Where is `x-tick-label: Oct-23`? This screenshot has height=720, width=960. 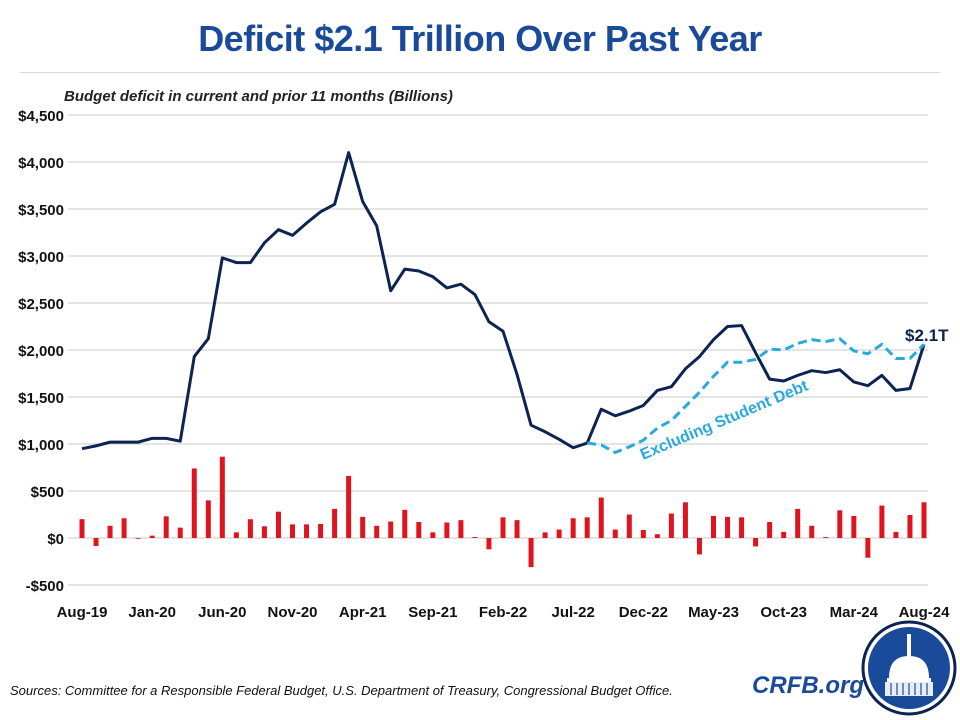 x-tick-label: Oct-23 is located at coordinates (783, 612).